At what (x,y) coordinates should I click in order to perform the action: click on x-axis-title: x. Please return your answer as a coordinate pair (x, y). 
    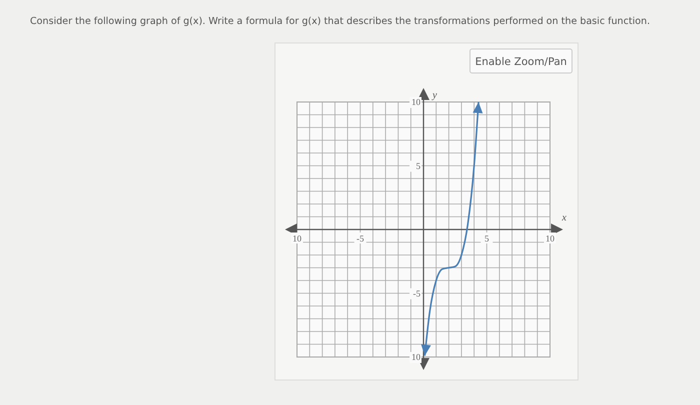
    Looking at the image, I should click on (564, 218).